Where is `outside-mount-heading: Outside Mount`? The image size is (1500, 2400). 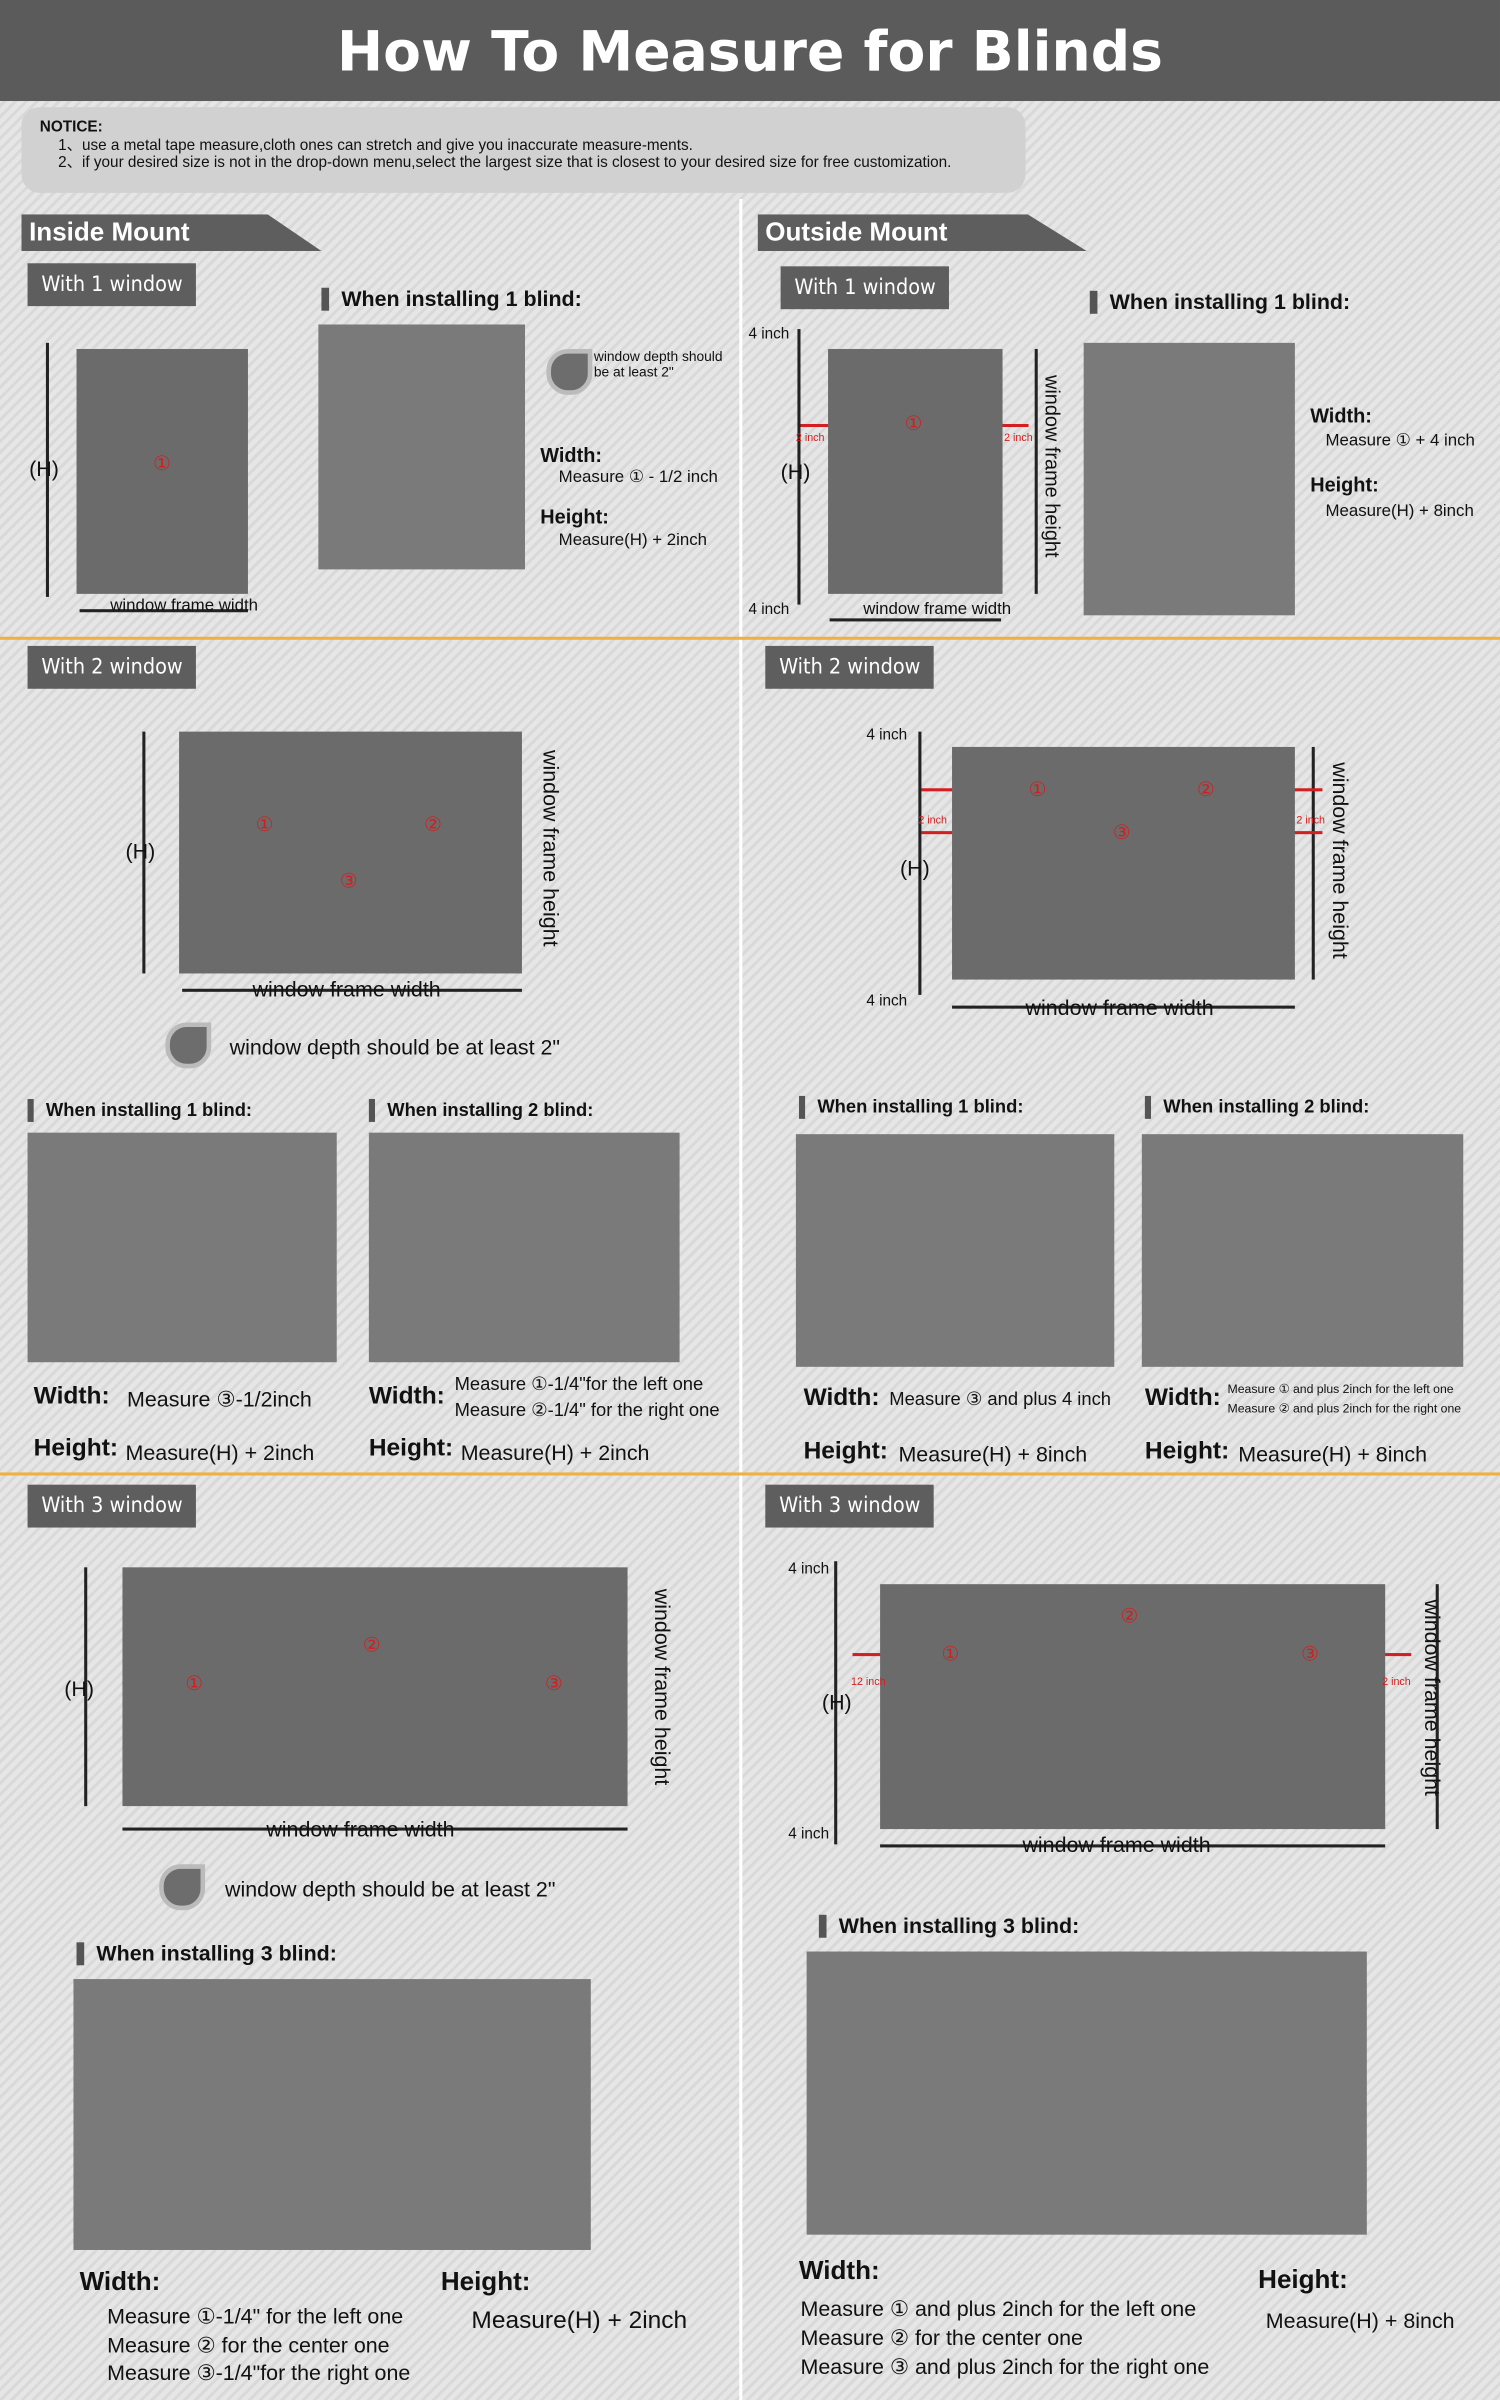 outside-mount-heading: Outside Mount is located at coordinates (922, 233).